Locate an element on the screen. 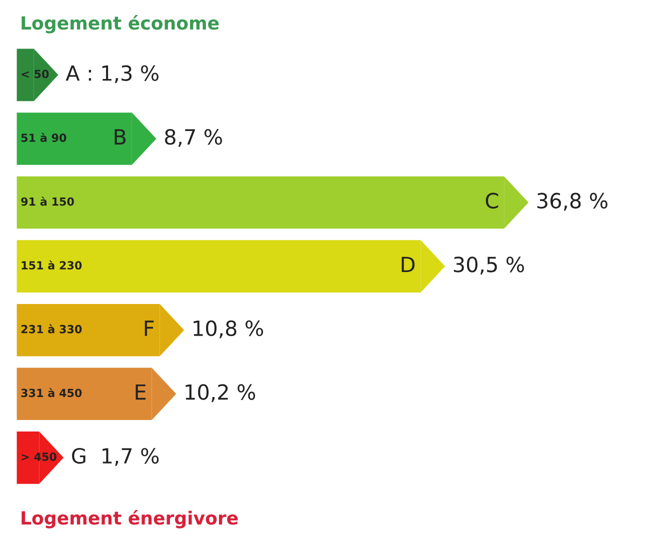 The width and height of the screenshot is (667, 538). data-label: 36,8 % is located at coordinates (572, 201).